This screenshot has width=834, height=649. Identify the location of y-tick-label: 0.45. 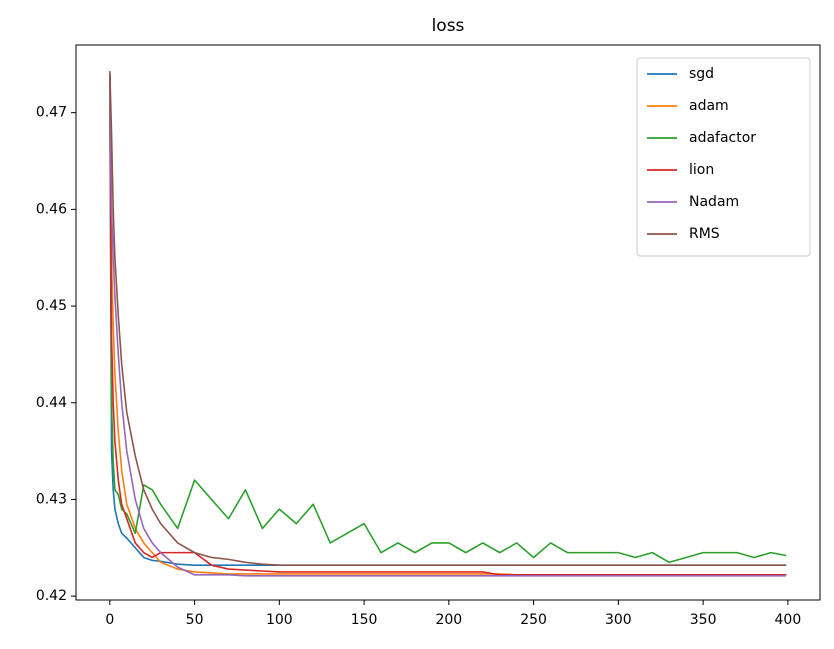
(51, 306).